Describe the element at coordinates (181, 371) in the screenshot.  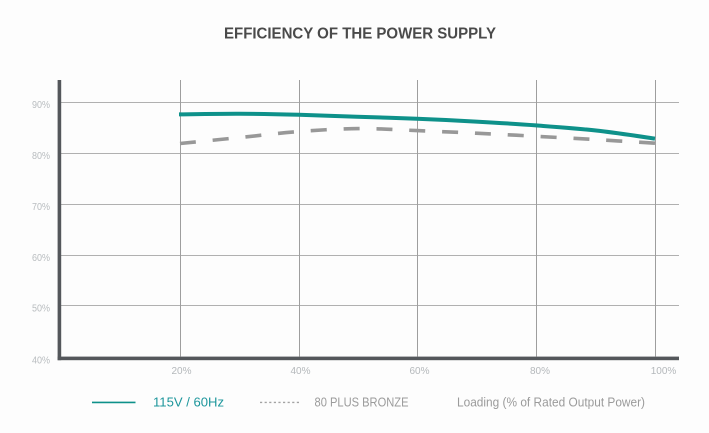
I see `svg-text: 20%` at that location.